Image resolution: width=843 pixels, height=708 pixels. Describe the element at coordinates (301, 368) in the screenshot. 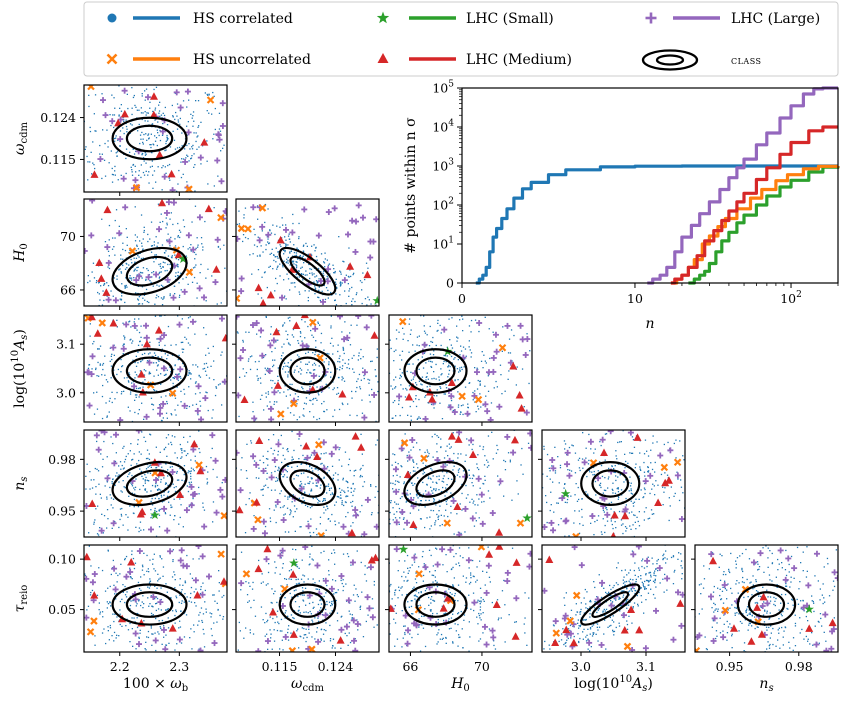

I see `panel-points` at that location.